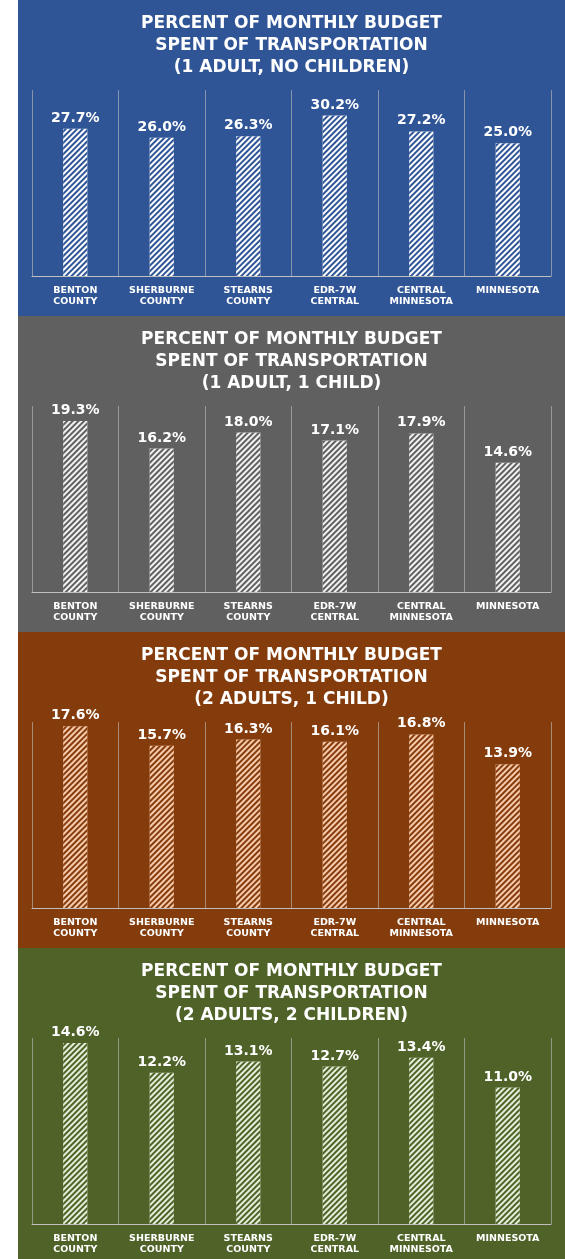 The width and height of the screenshot is (565, 1259). What do you see at coordinates (248, 727) in the screenshot?
I see `data-label: 16.3%` at bounding box center [248, 727].